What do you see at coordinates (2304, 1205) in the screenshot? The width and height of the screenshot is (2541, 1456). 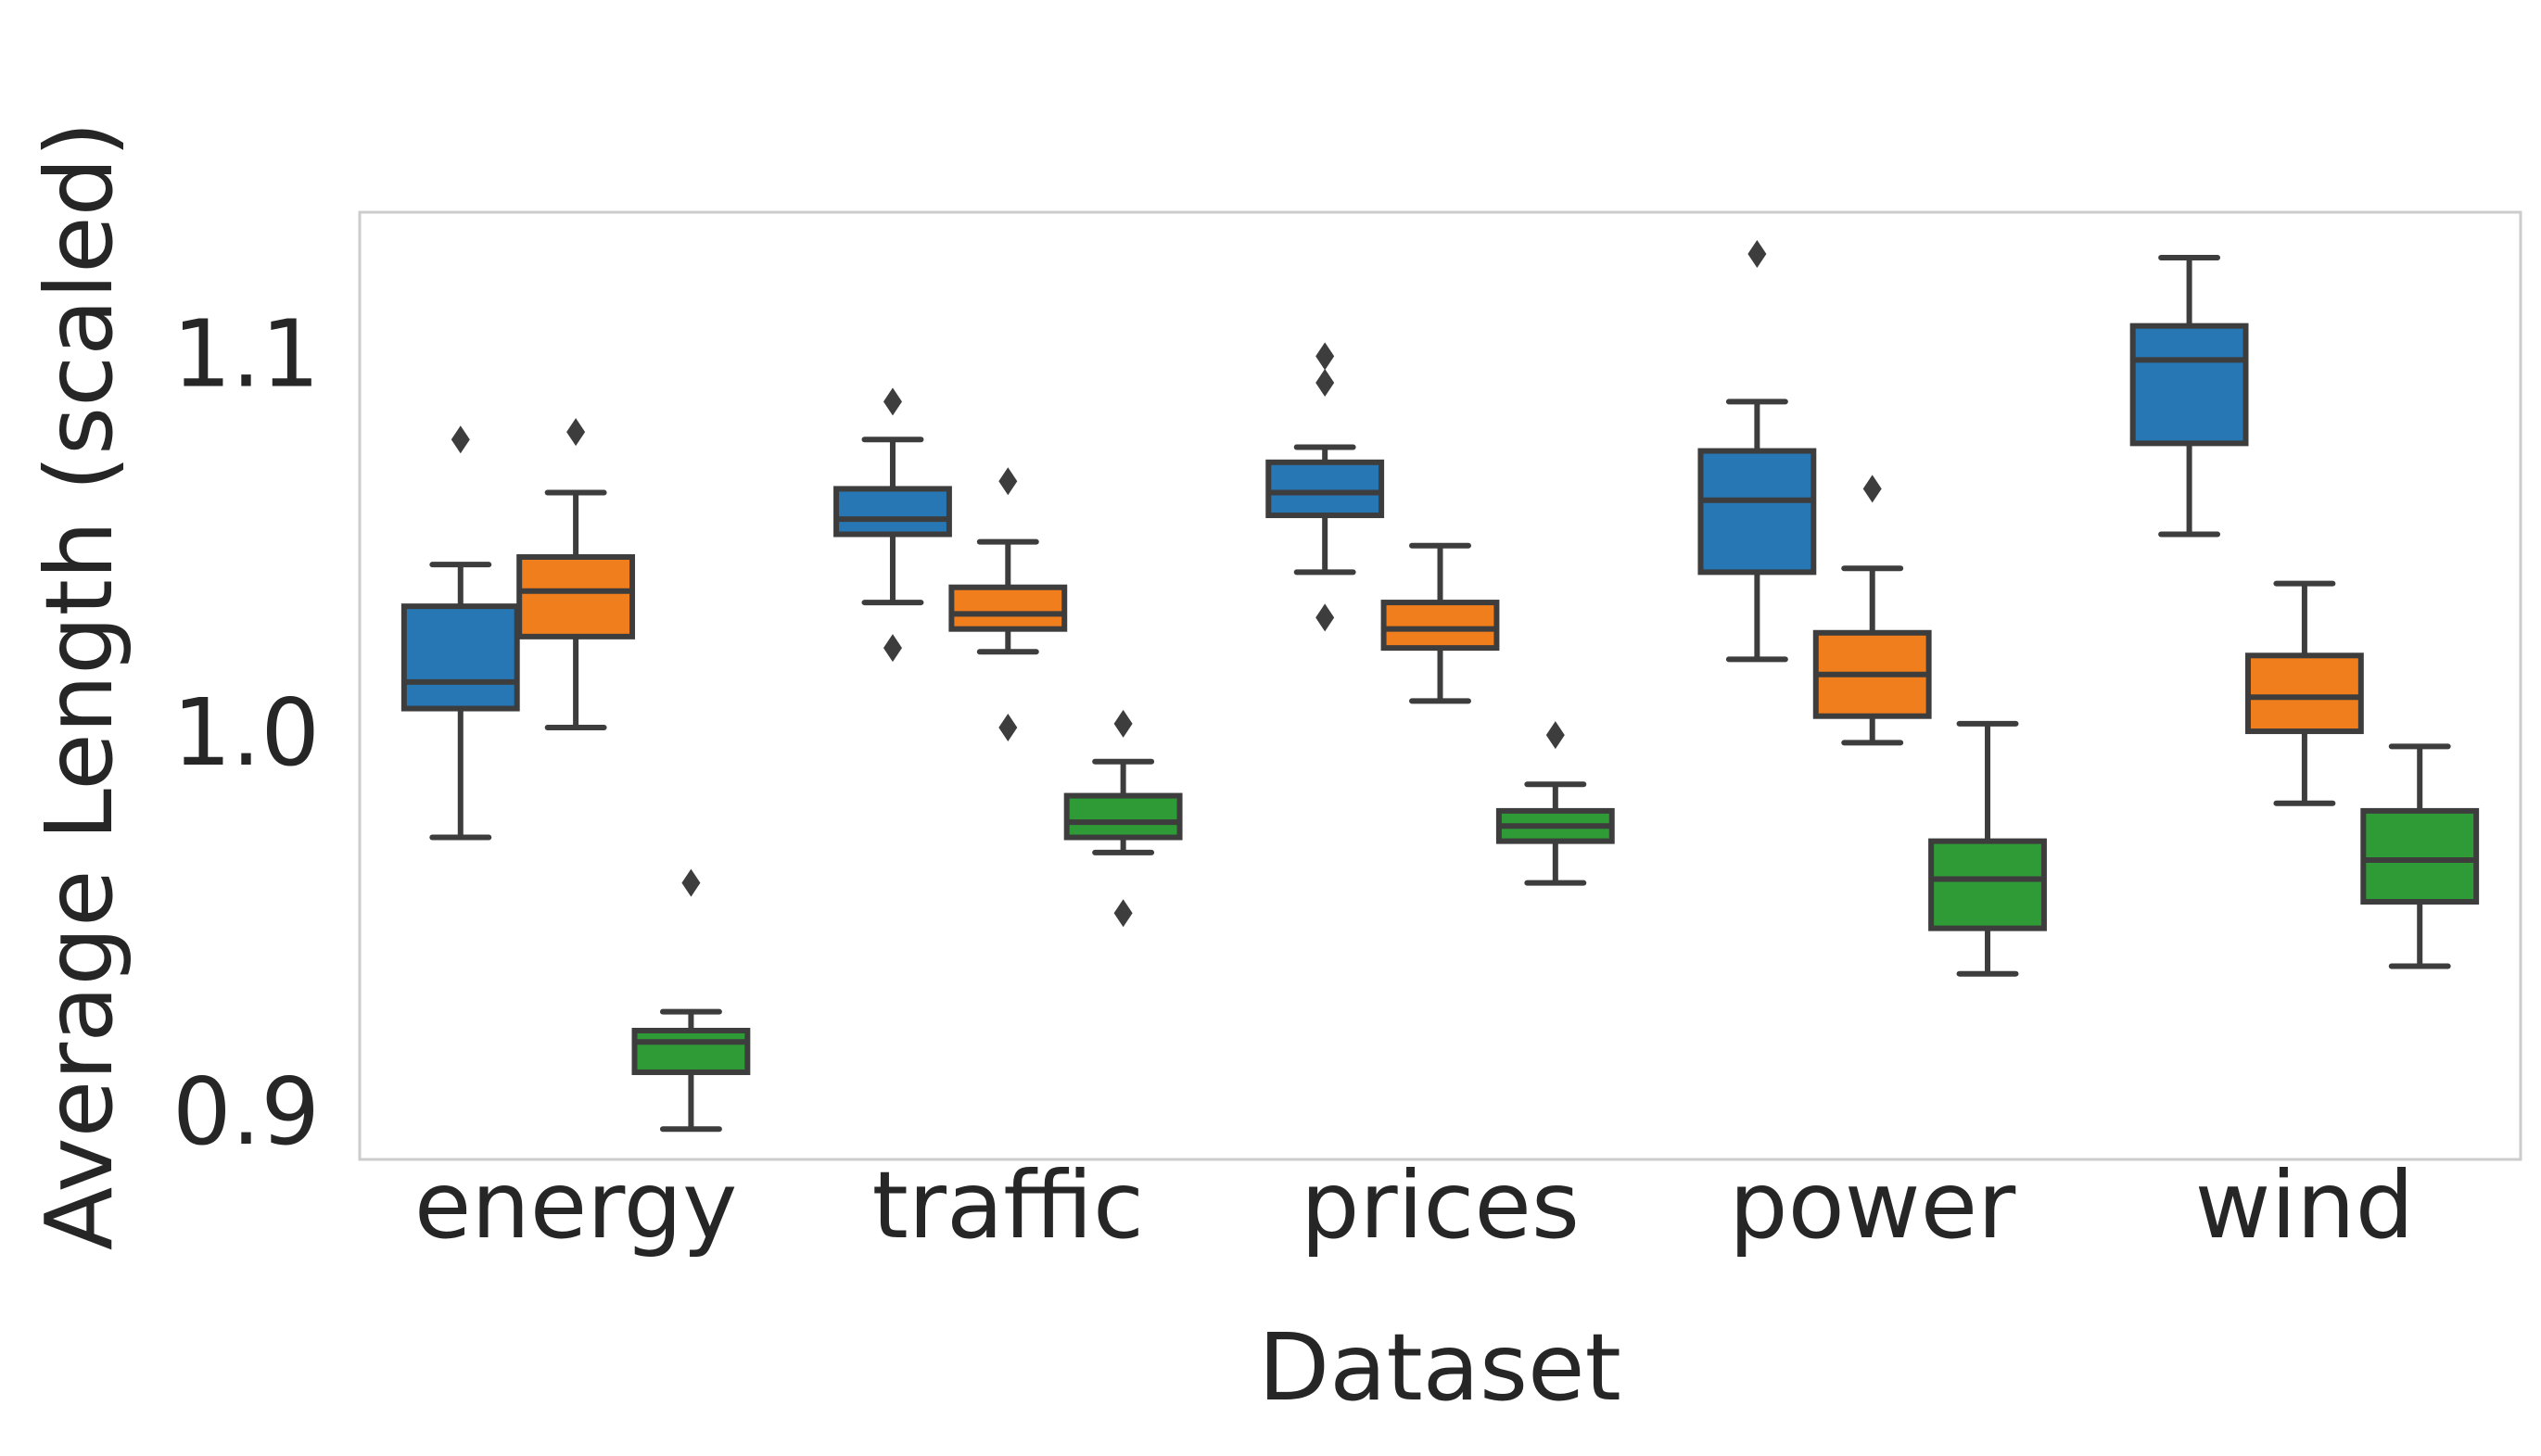 I see `x-tick-label: wind` at bounding box center [2304, 1205].